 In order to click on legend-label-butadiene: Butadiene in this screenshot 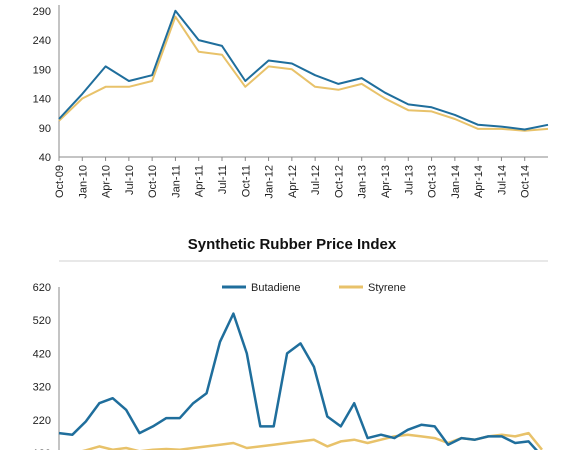, I will do `click(276, 288)`.